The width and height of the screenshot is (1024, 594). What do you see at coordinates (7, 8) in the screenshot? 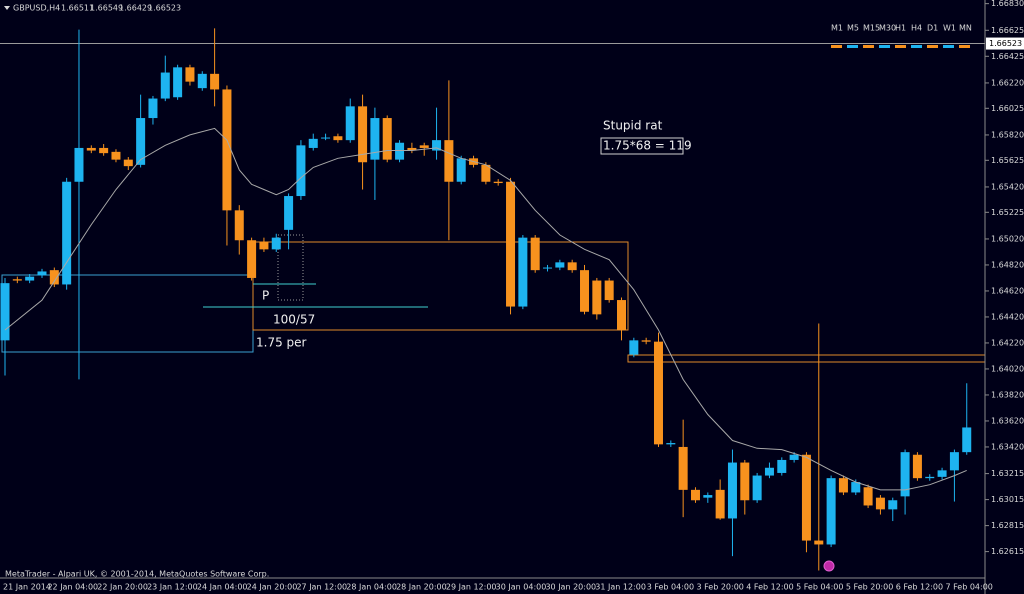
I see `menu-arrow` at bounding box center [7, 8].